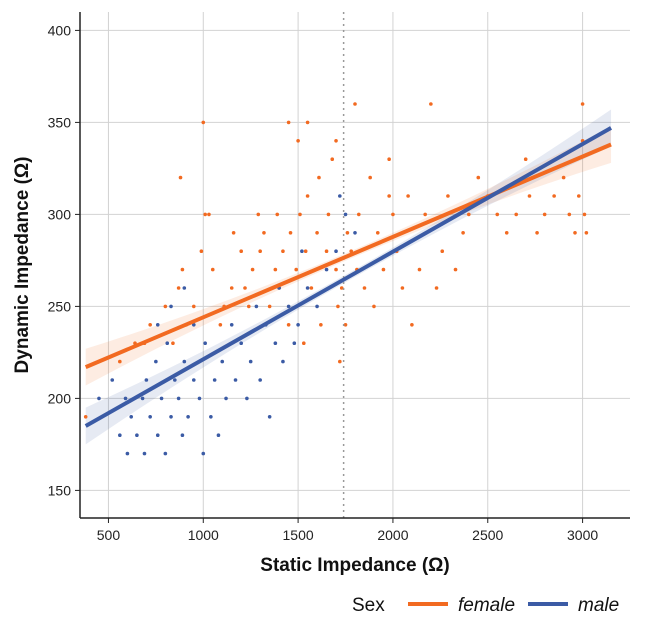 This screenshot has width=646, height=621. What do you see at coordinates (368, 605) in the screenshot?
I see `legend-title: Sex` at bounding box center [368, 605].